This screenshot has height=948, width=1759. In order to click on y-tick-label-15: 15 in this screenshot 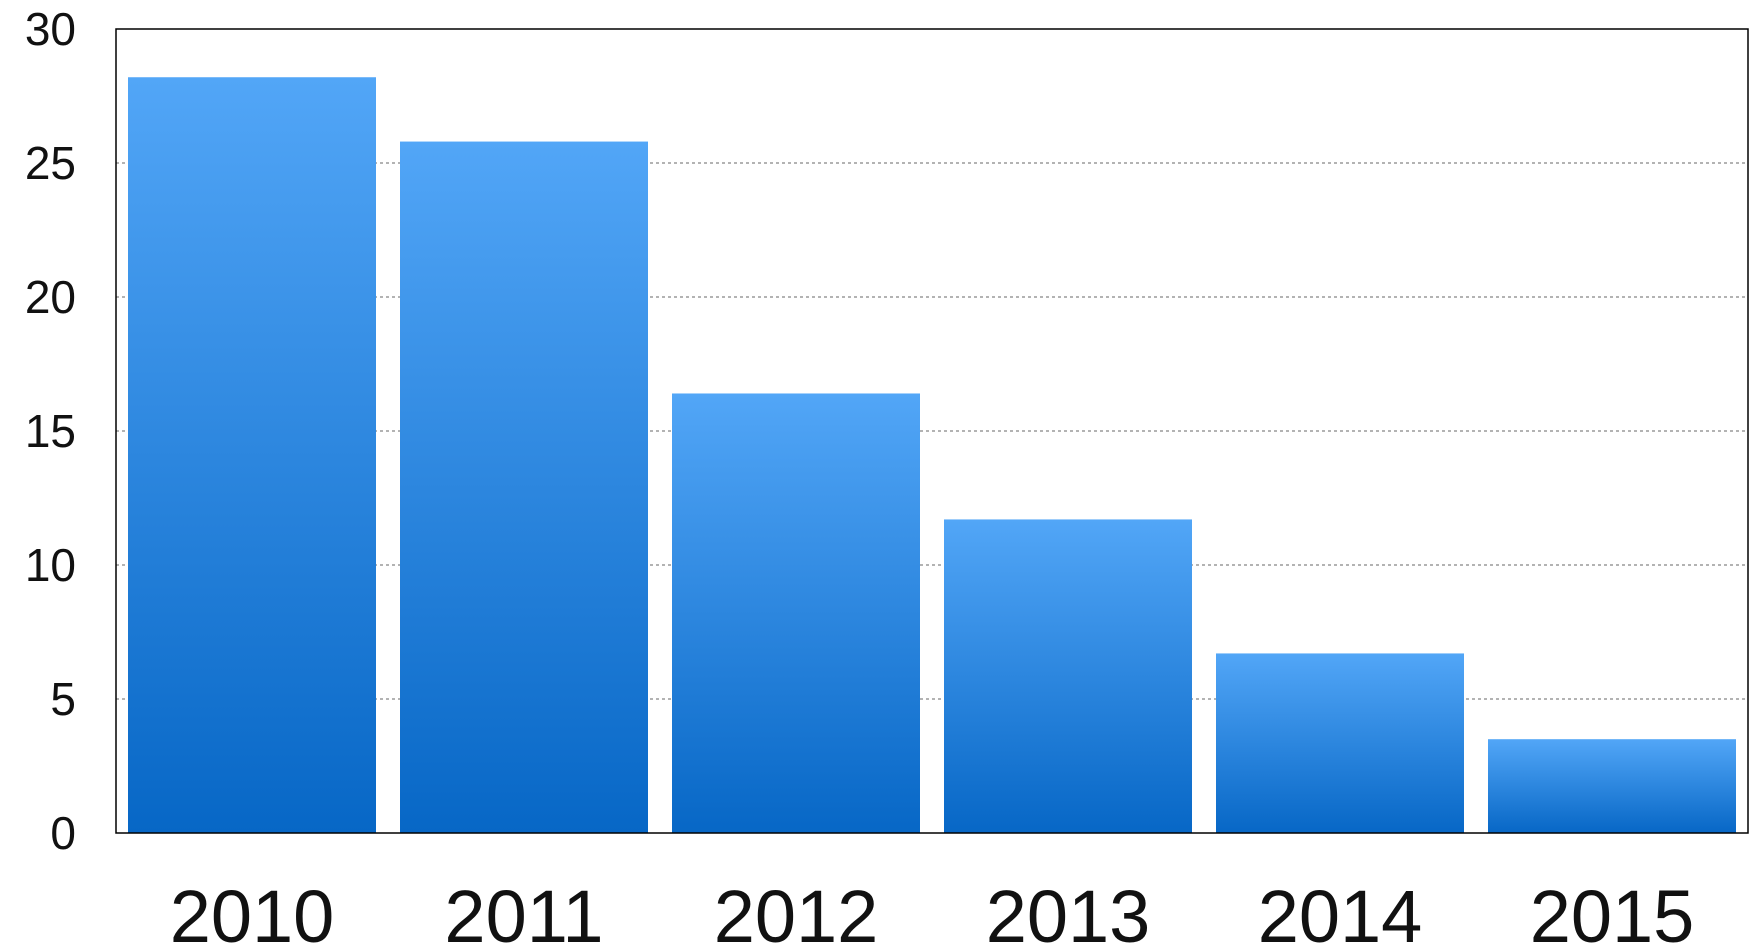, I will do `click(50, 431)`.